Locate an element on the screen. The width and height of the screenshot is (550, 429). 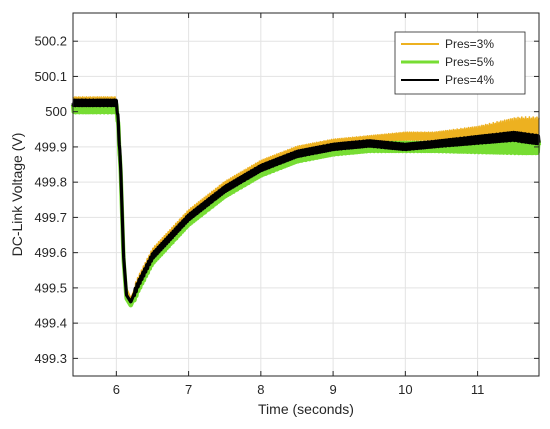
y-tick-label: 499.9 is located at coordinates (50, 146).